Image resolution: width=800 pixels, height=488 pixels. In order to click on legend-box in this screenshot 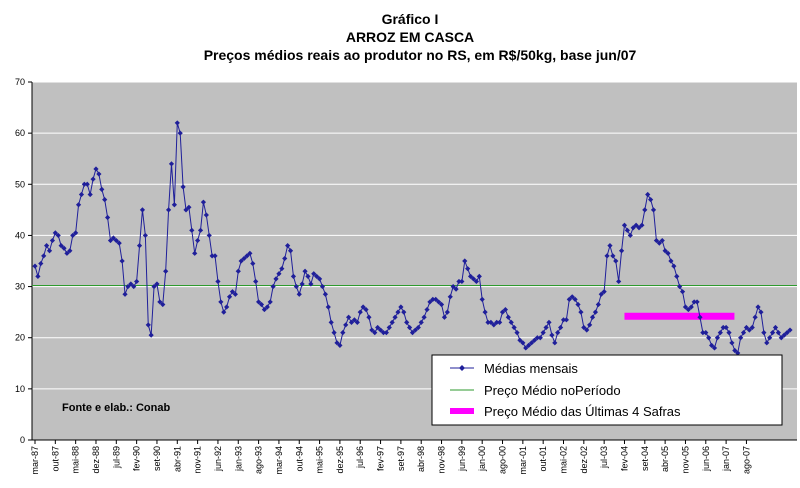, I will do `click(607, 390)`.